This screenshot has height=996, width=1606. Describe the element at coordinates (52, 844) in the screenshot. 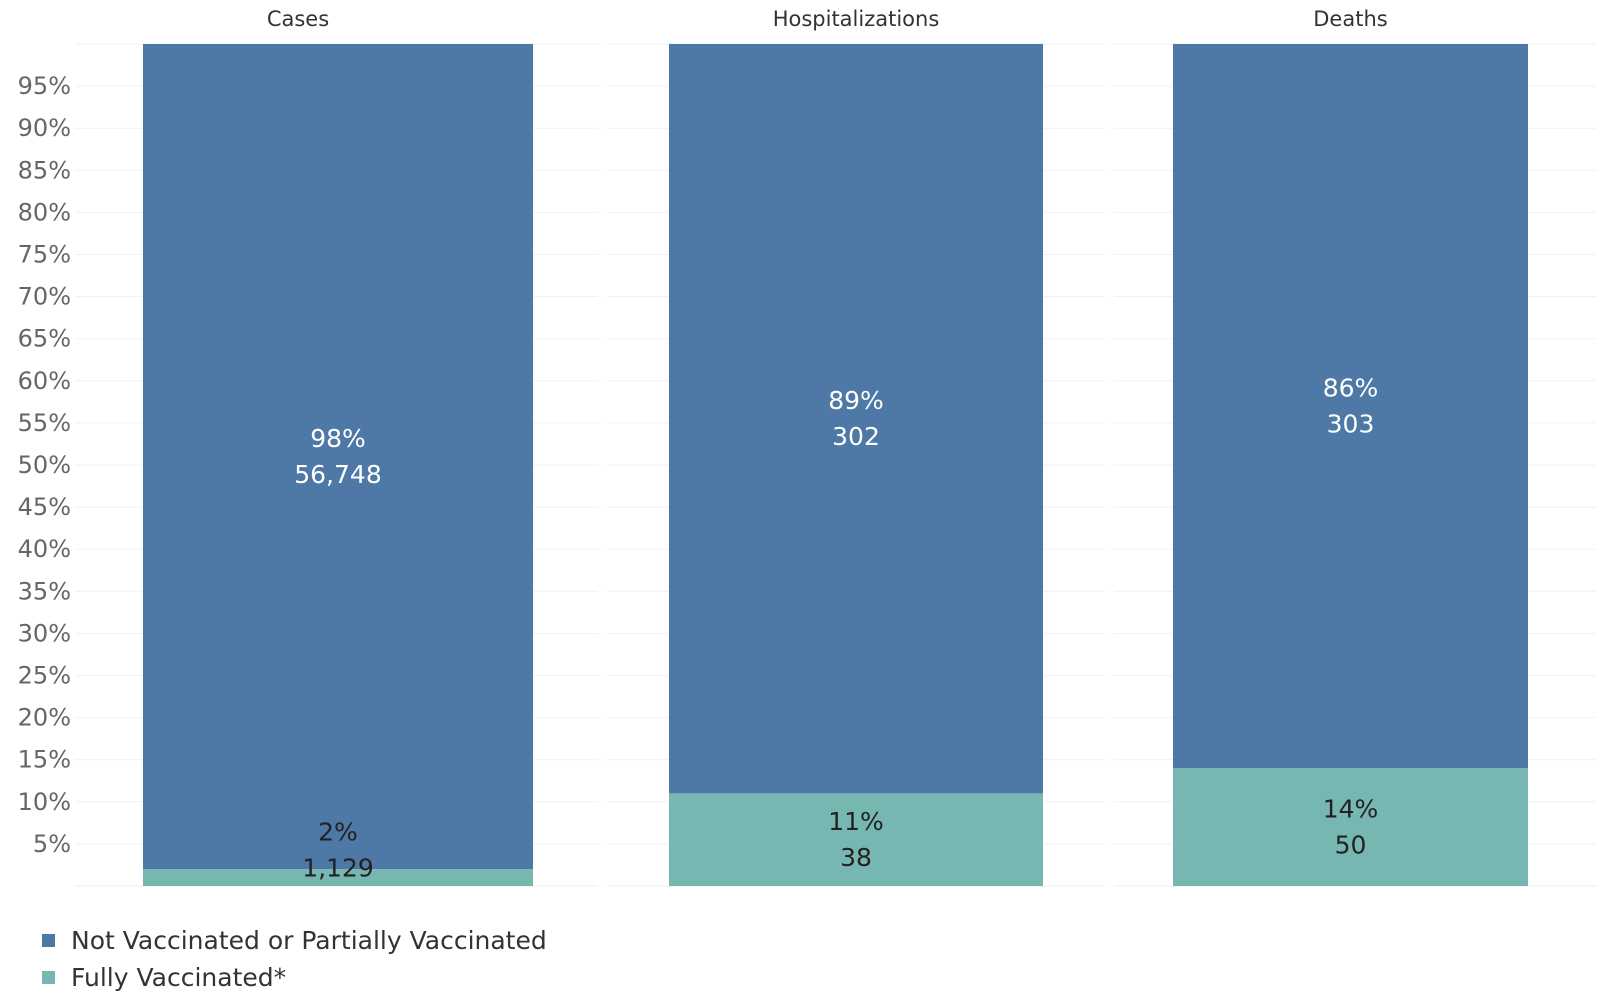

I see `y-tick-label-5: 5%` at that location.